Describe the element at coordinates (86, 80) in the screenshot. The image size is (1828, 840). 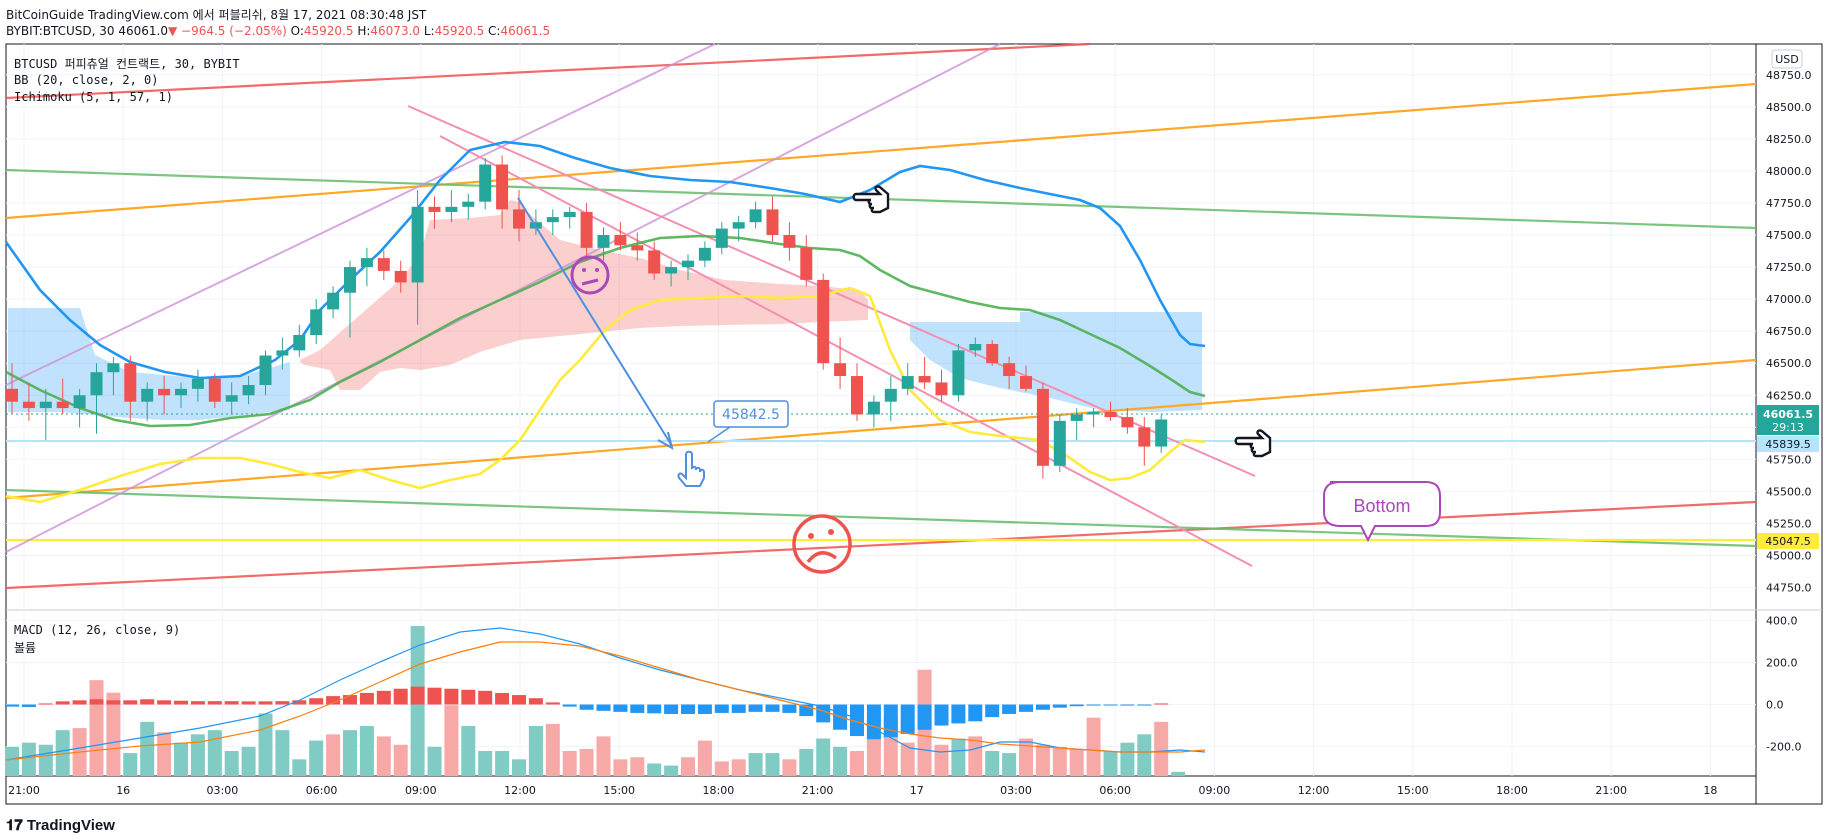
I see `legend-bb: BB (20, close, 2, 0)` at that location.